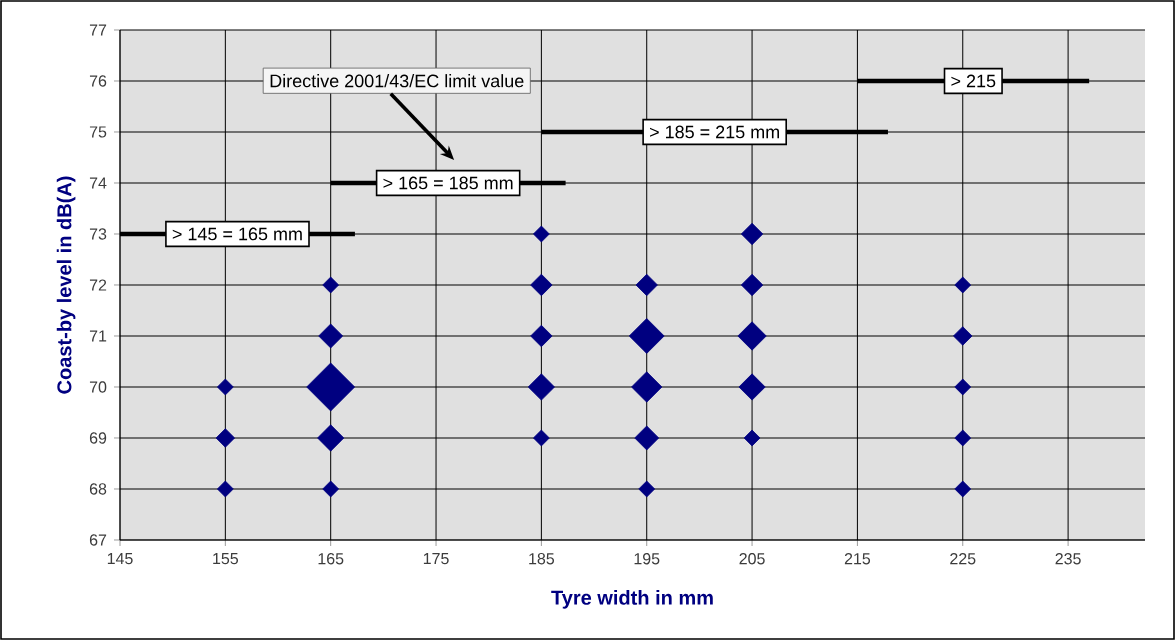 Image resolution: width=1175 pixels, height=640 pixels. What do you see at coordinates (120, 559) in the screenshot?
I see `x-tick-label: 145` at bounding box center [120, 559].